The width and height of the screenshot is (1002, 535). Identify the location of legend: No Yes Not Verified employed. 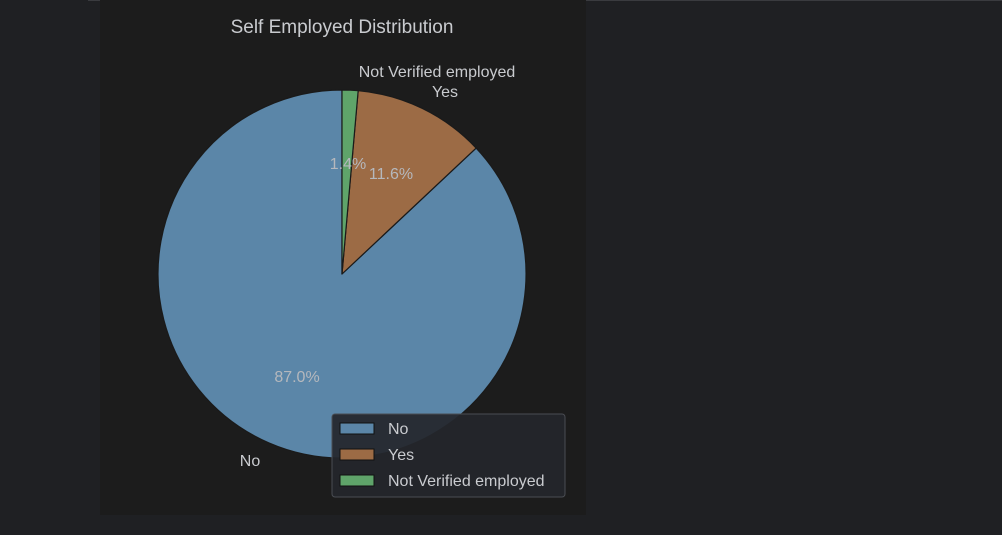
(448, 455).